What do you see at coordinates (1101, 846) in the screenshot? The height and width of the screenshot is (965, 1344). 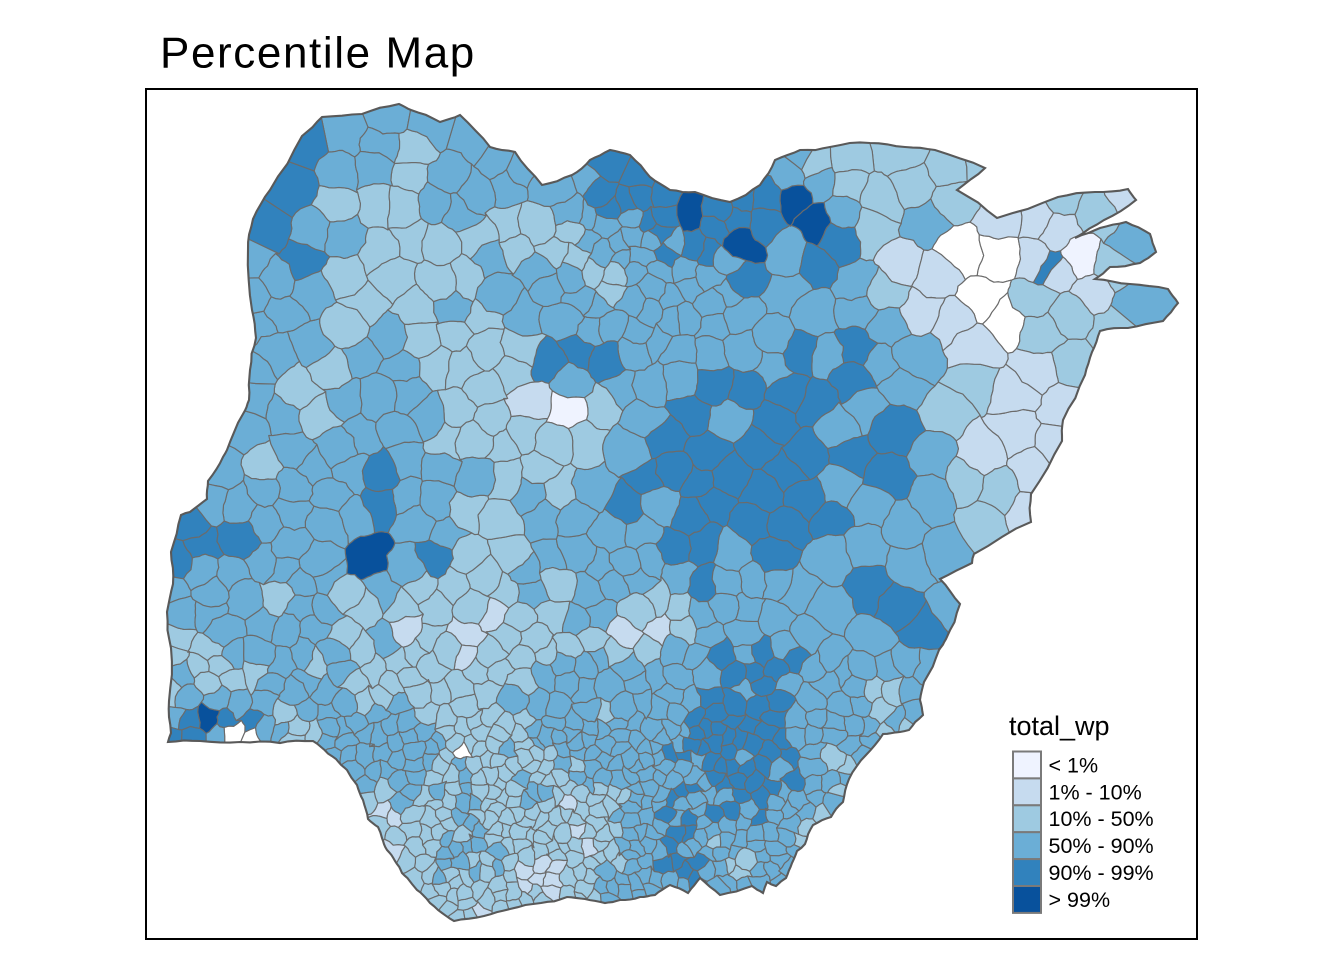 I see `svg-text: 50% - 90%` at bounding box center [1101, 846].